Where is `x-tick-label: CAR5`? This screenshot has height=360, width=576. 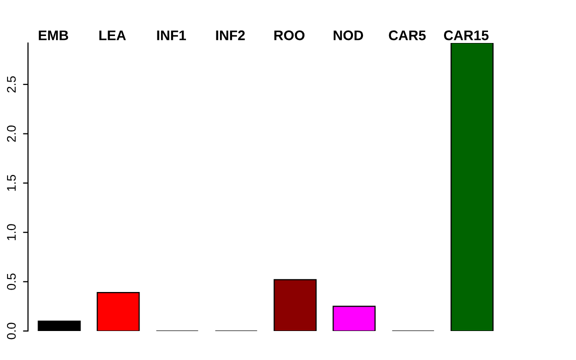 x-tick-label: CAR5 is located at coordinates (407, 35).